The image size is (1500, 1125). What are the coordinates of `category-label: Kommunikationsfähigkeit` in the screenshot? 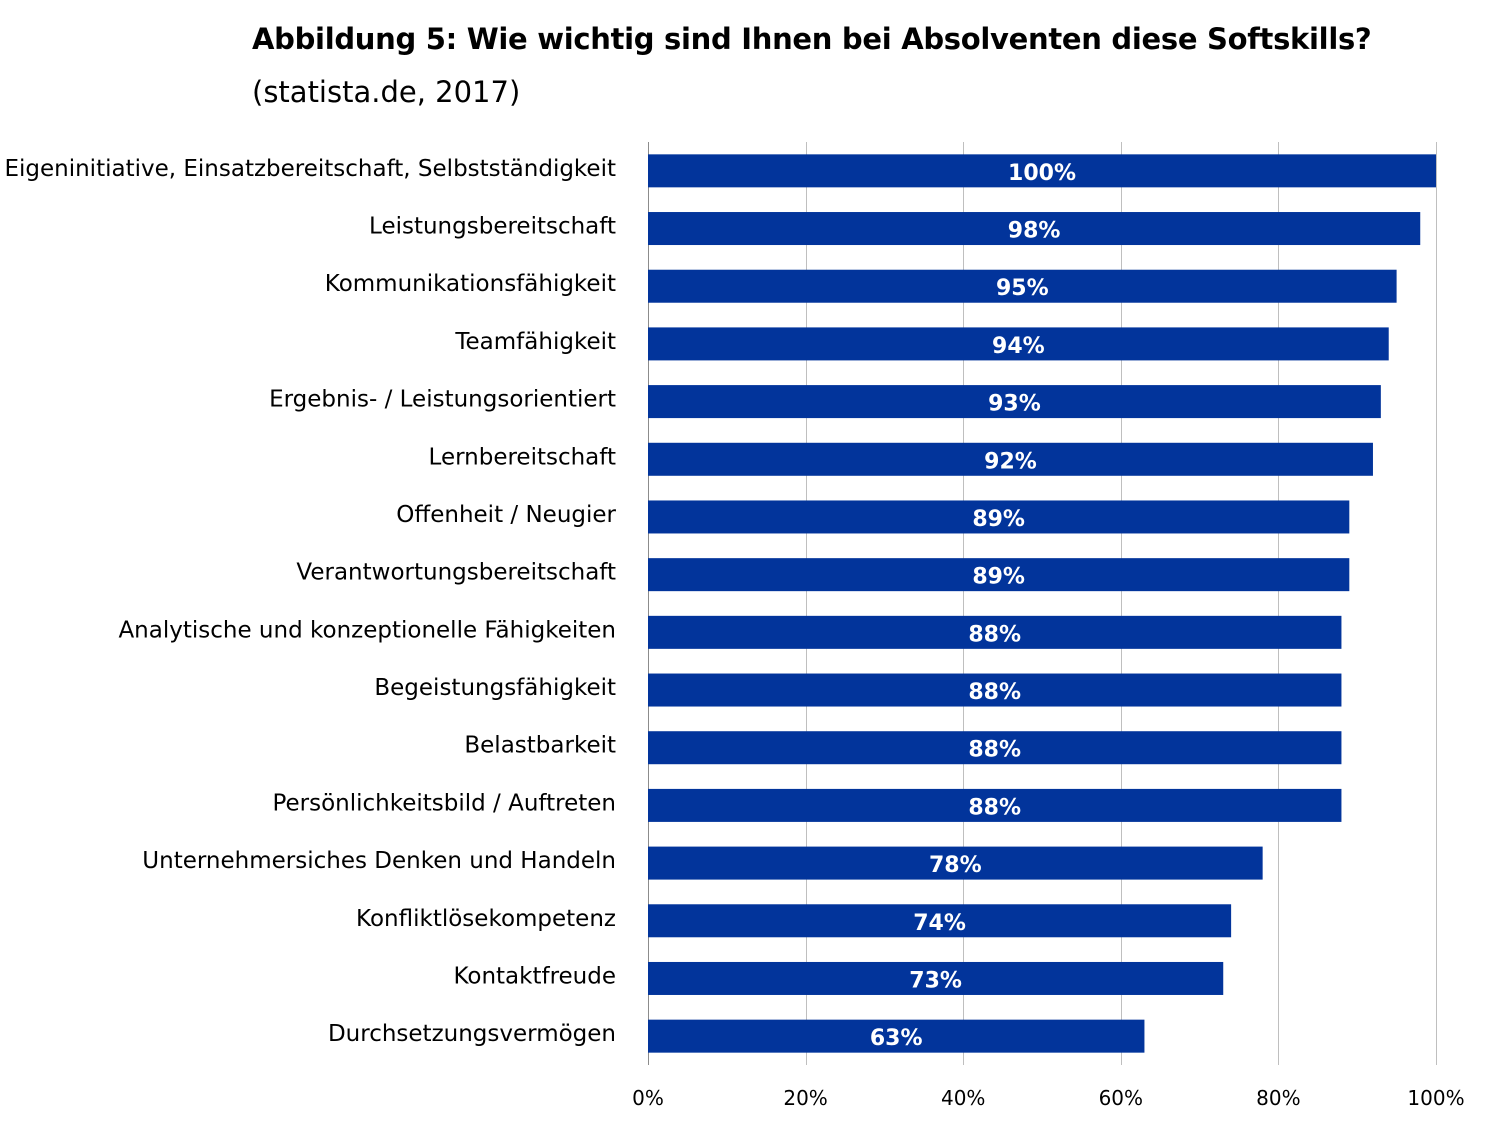 It's located at (470, 284).